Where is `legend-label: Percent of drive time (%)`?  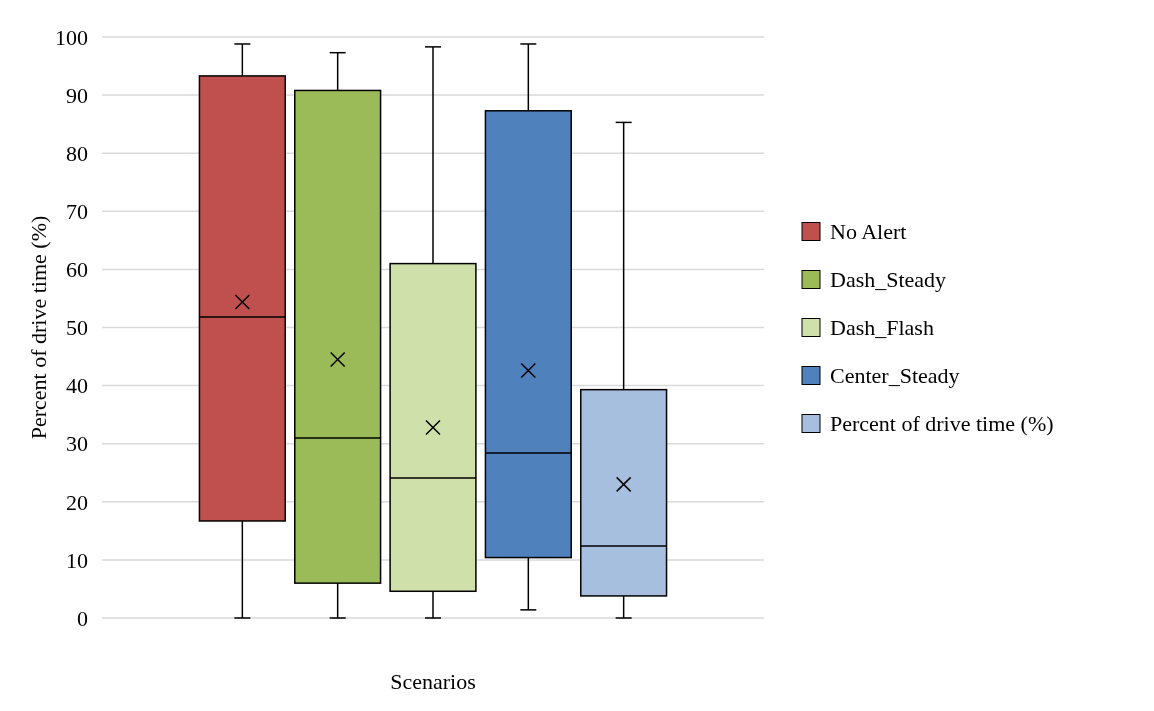 legend-label: Percent of drive time (%) is located at coordinates (942, 424).